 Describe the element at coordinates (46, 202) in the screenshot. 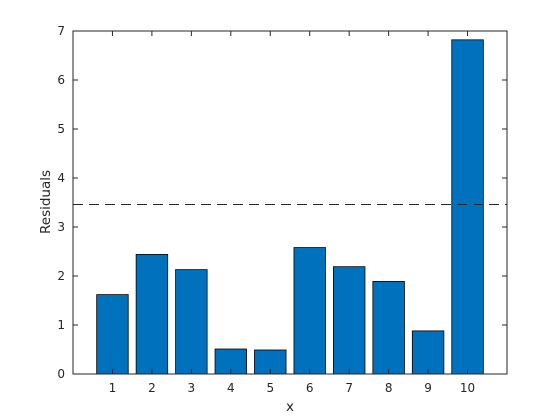

I see `y-axis-label: Residuals` at that location.